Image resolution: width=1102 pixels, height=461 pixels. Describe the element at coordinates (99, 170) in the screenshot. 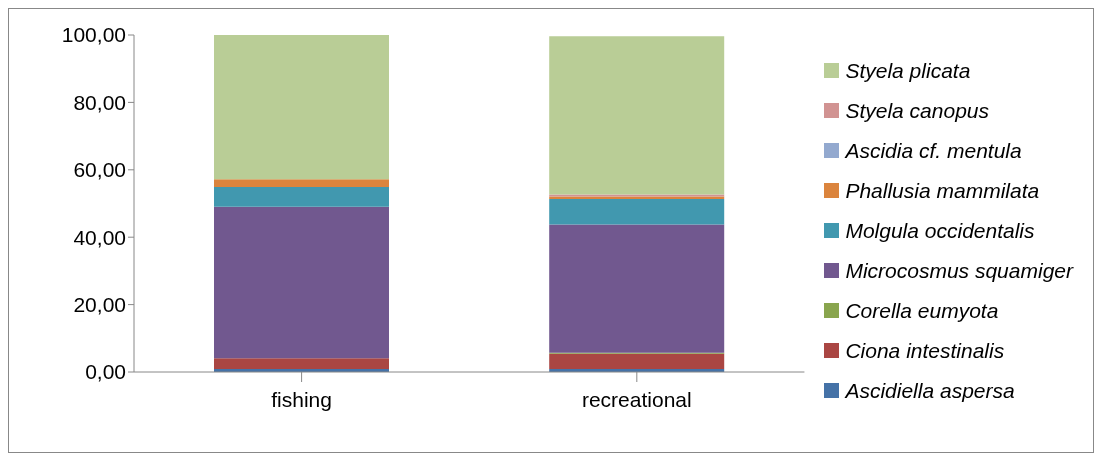

I see `y-tick-label: 60,00` at that location.